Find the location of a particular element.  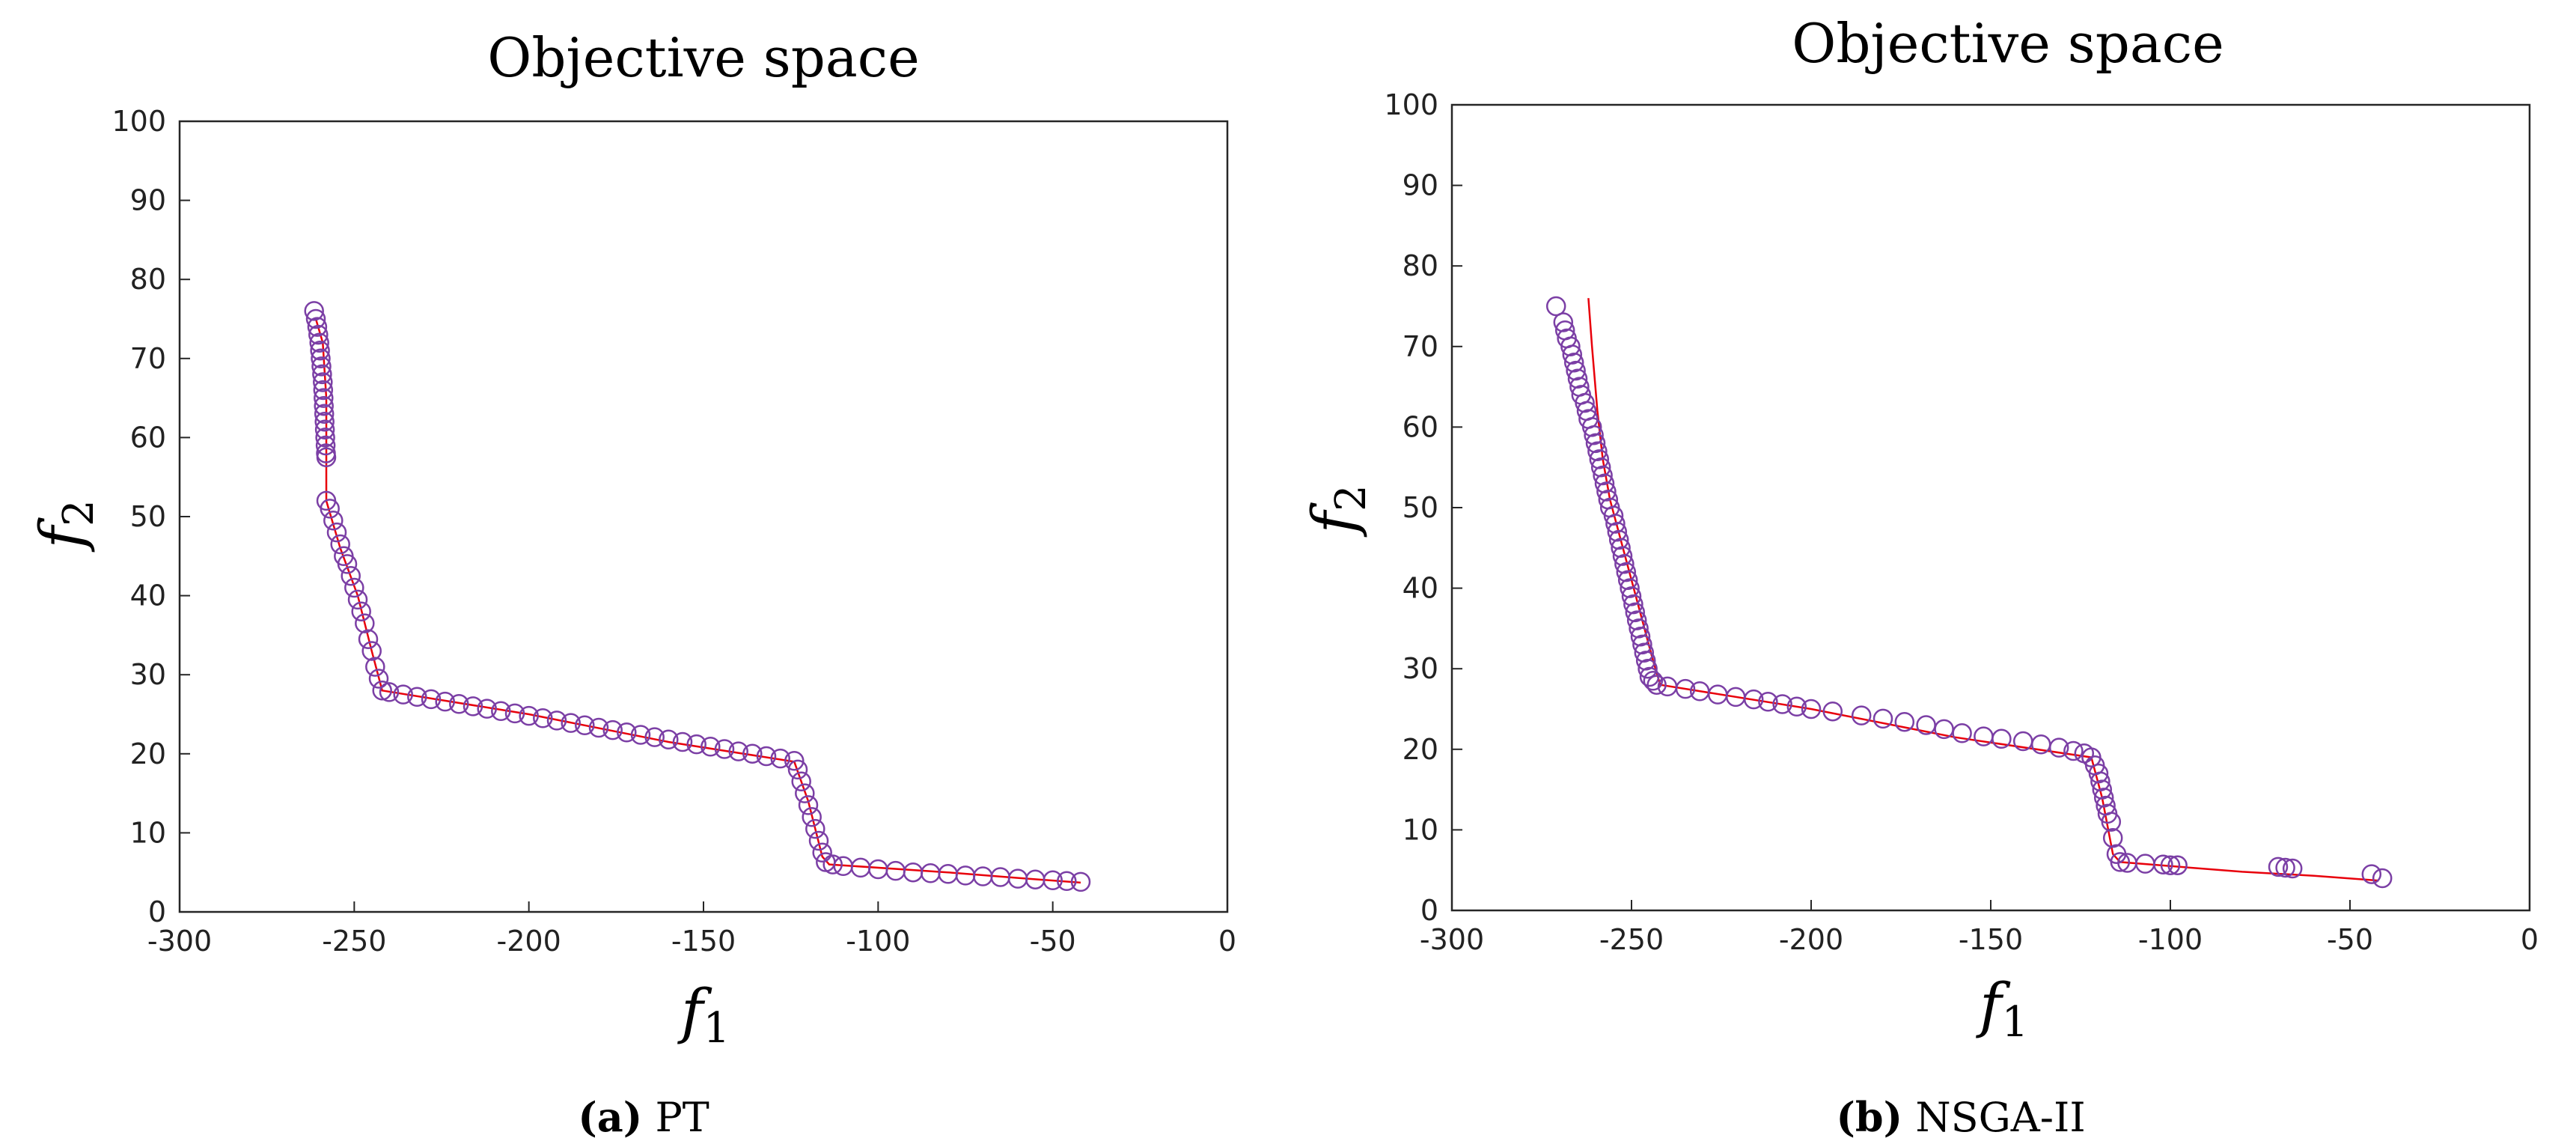

chart-b-ylabel: f2 is located at coordinates (1337, 510).